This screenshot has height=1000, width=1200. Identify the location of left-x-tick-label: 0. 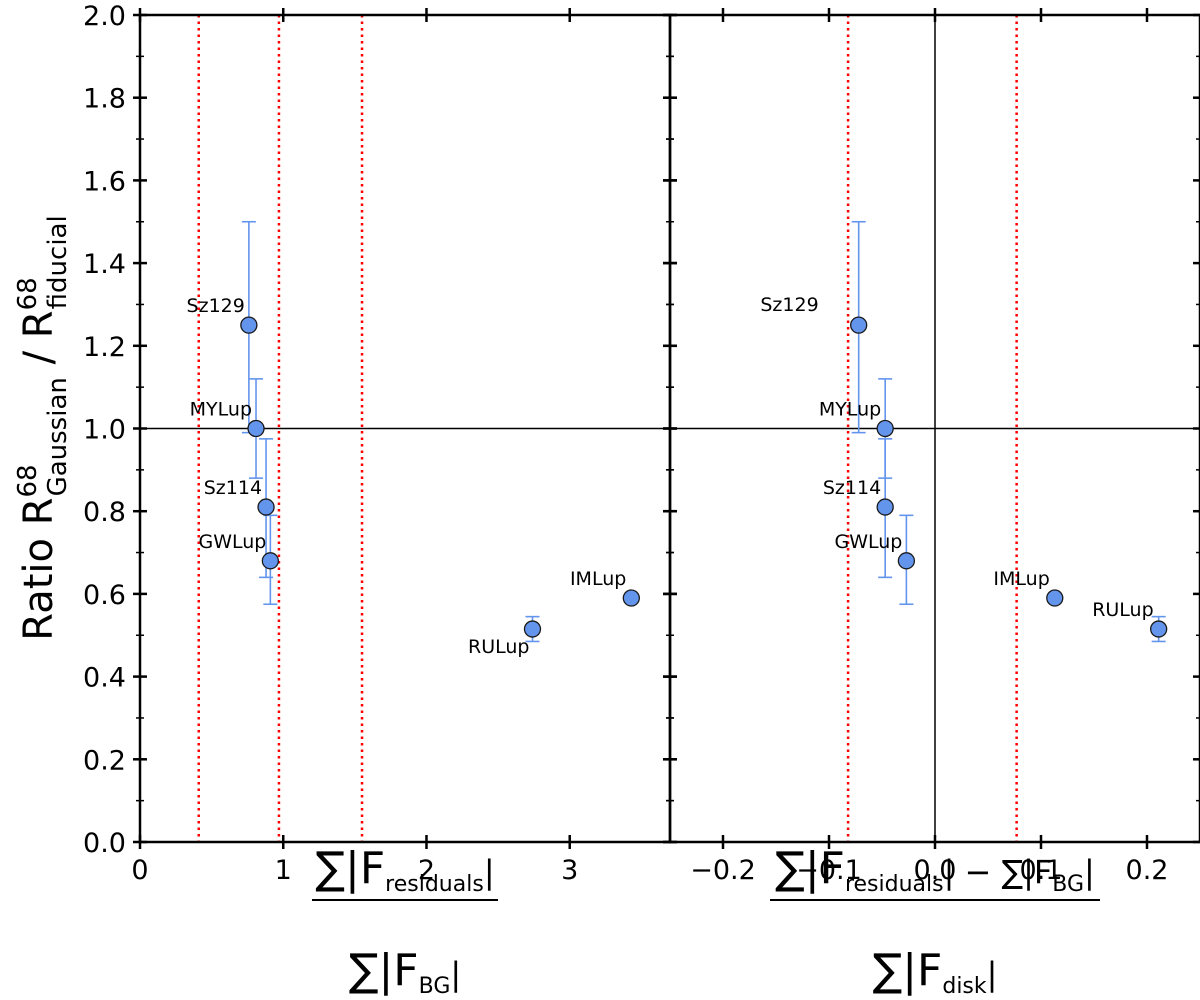
(139, 870).